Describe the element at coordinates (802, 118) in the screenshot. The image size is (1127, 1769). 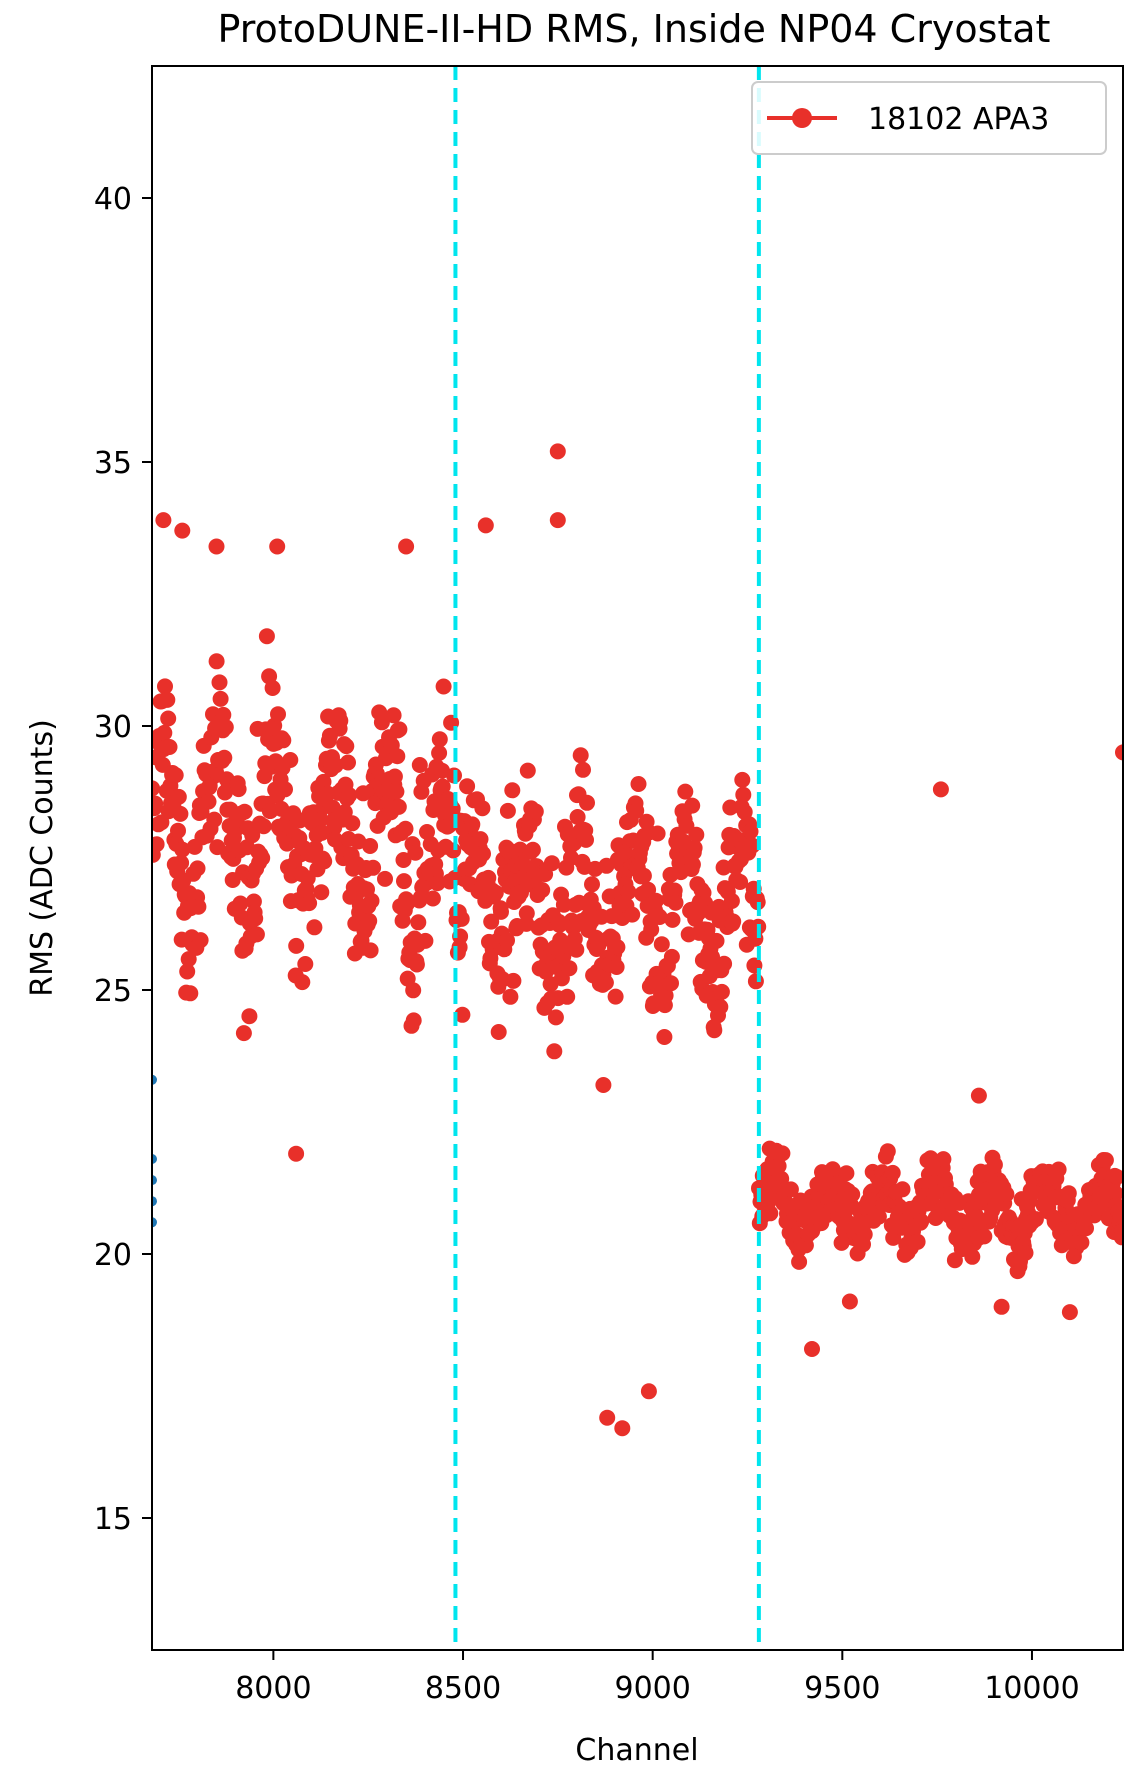
I see `legend-marker` at that location.